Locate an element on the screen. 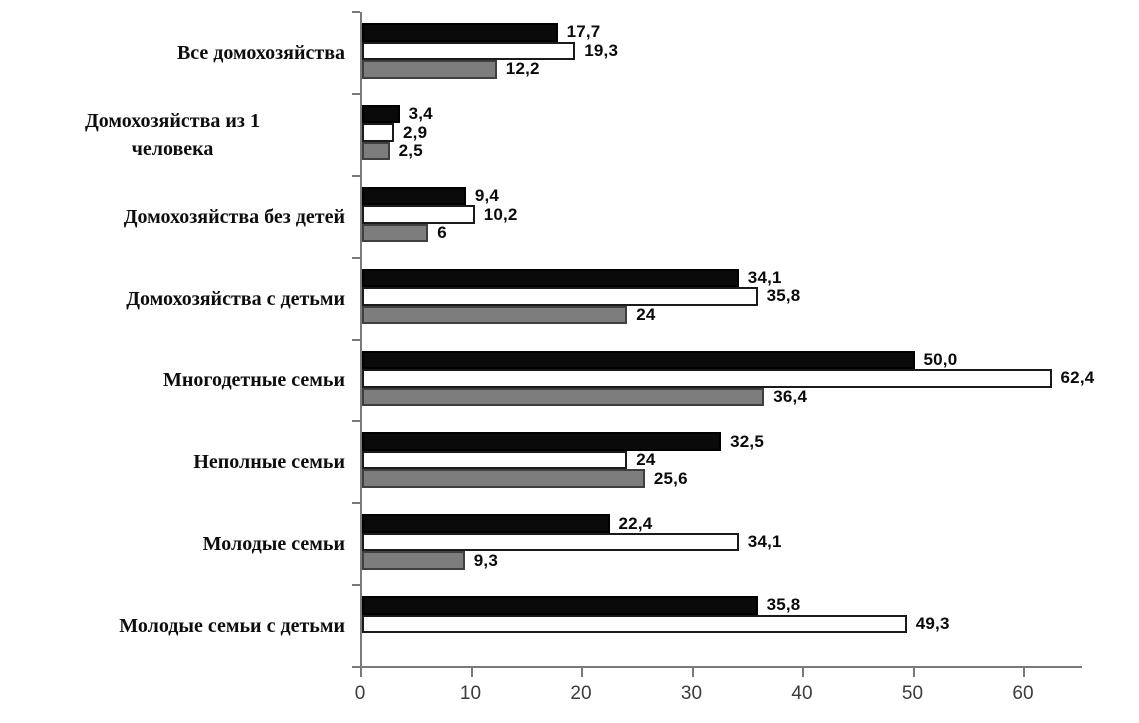 The image size is (1139, 723). value-label: 9,4 is located at coordinates (487, 195).